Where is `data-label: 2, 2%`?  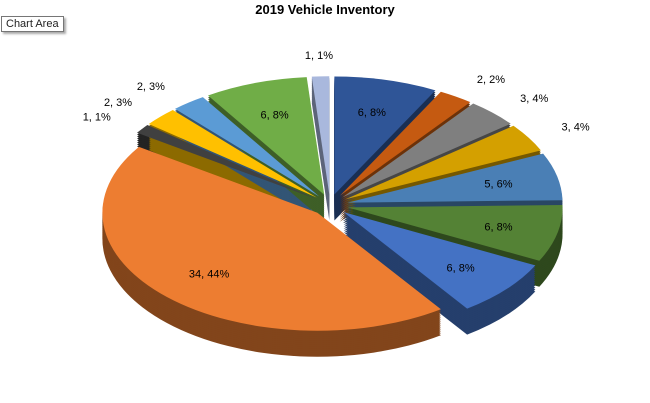
data-label: 2, 2% is located at coordinates (491, 80).